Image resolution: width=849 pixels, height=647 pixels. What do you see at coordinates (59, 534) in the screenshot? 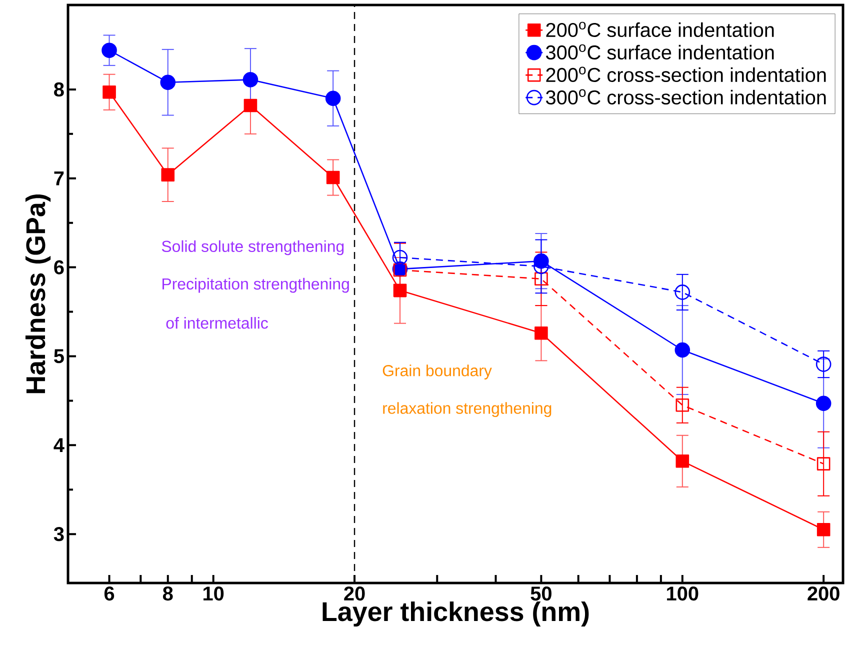
I see `y-tick-label: 3` at bounding box center [59, 534].